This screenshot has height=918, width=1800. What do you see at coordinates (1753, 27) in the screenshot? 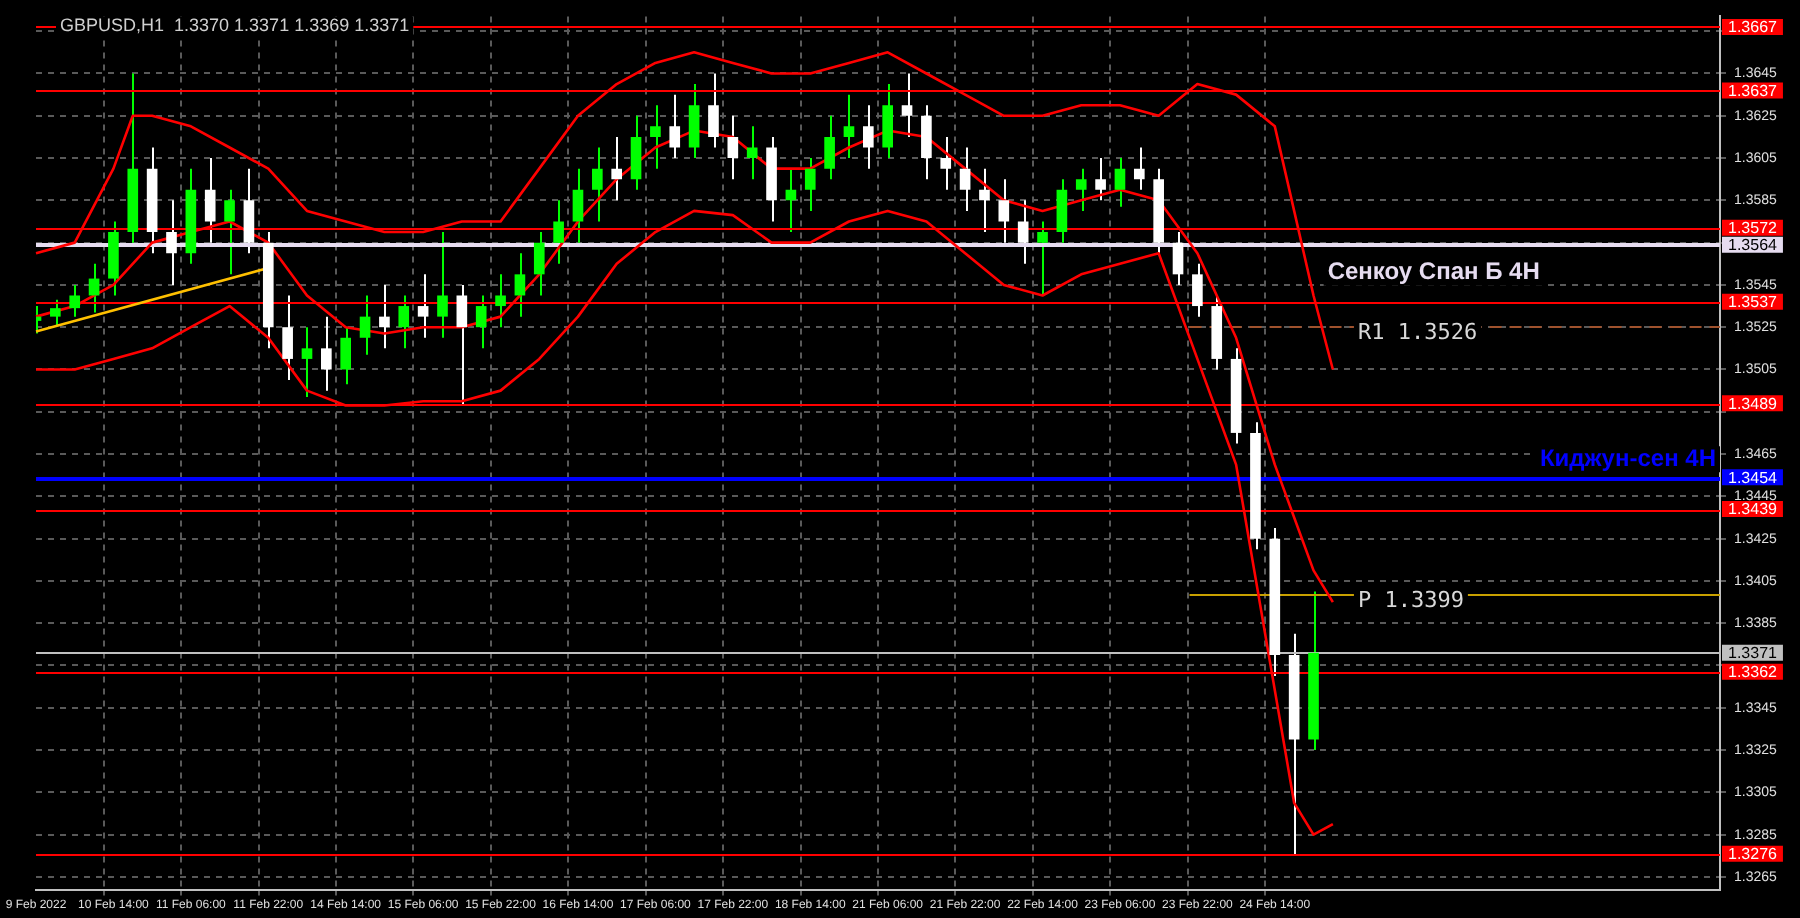
I see `ref-line-label: 1.3667` at bounding box center [1753, 27].